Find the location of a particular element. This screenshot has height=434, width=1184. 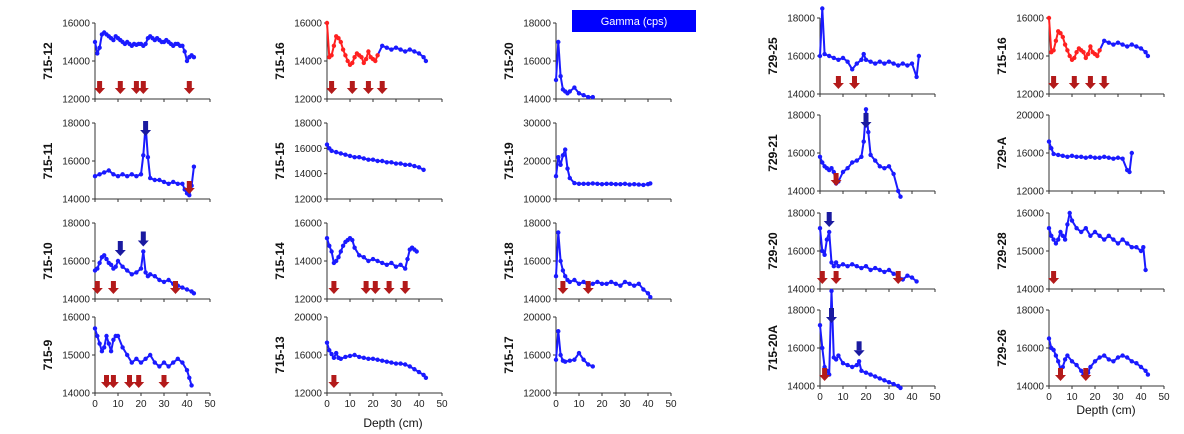

panel-729-20: 14000 16000 18000 729-20 is located at coordinates (851, 252).